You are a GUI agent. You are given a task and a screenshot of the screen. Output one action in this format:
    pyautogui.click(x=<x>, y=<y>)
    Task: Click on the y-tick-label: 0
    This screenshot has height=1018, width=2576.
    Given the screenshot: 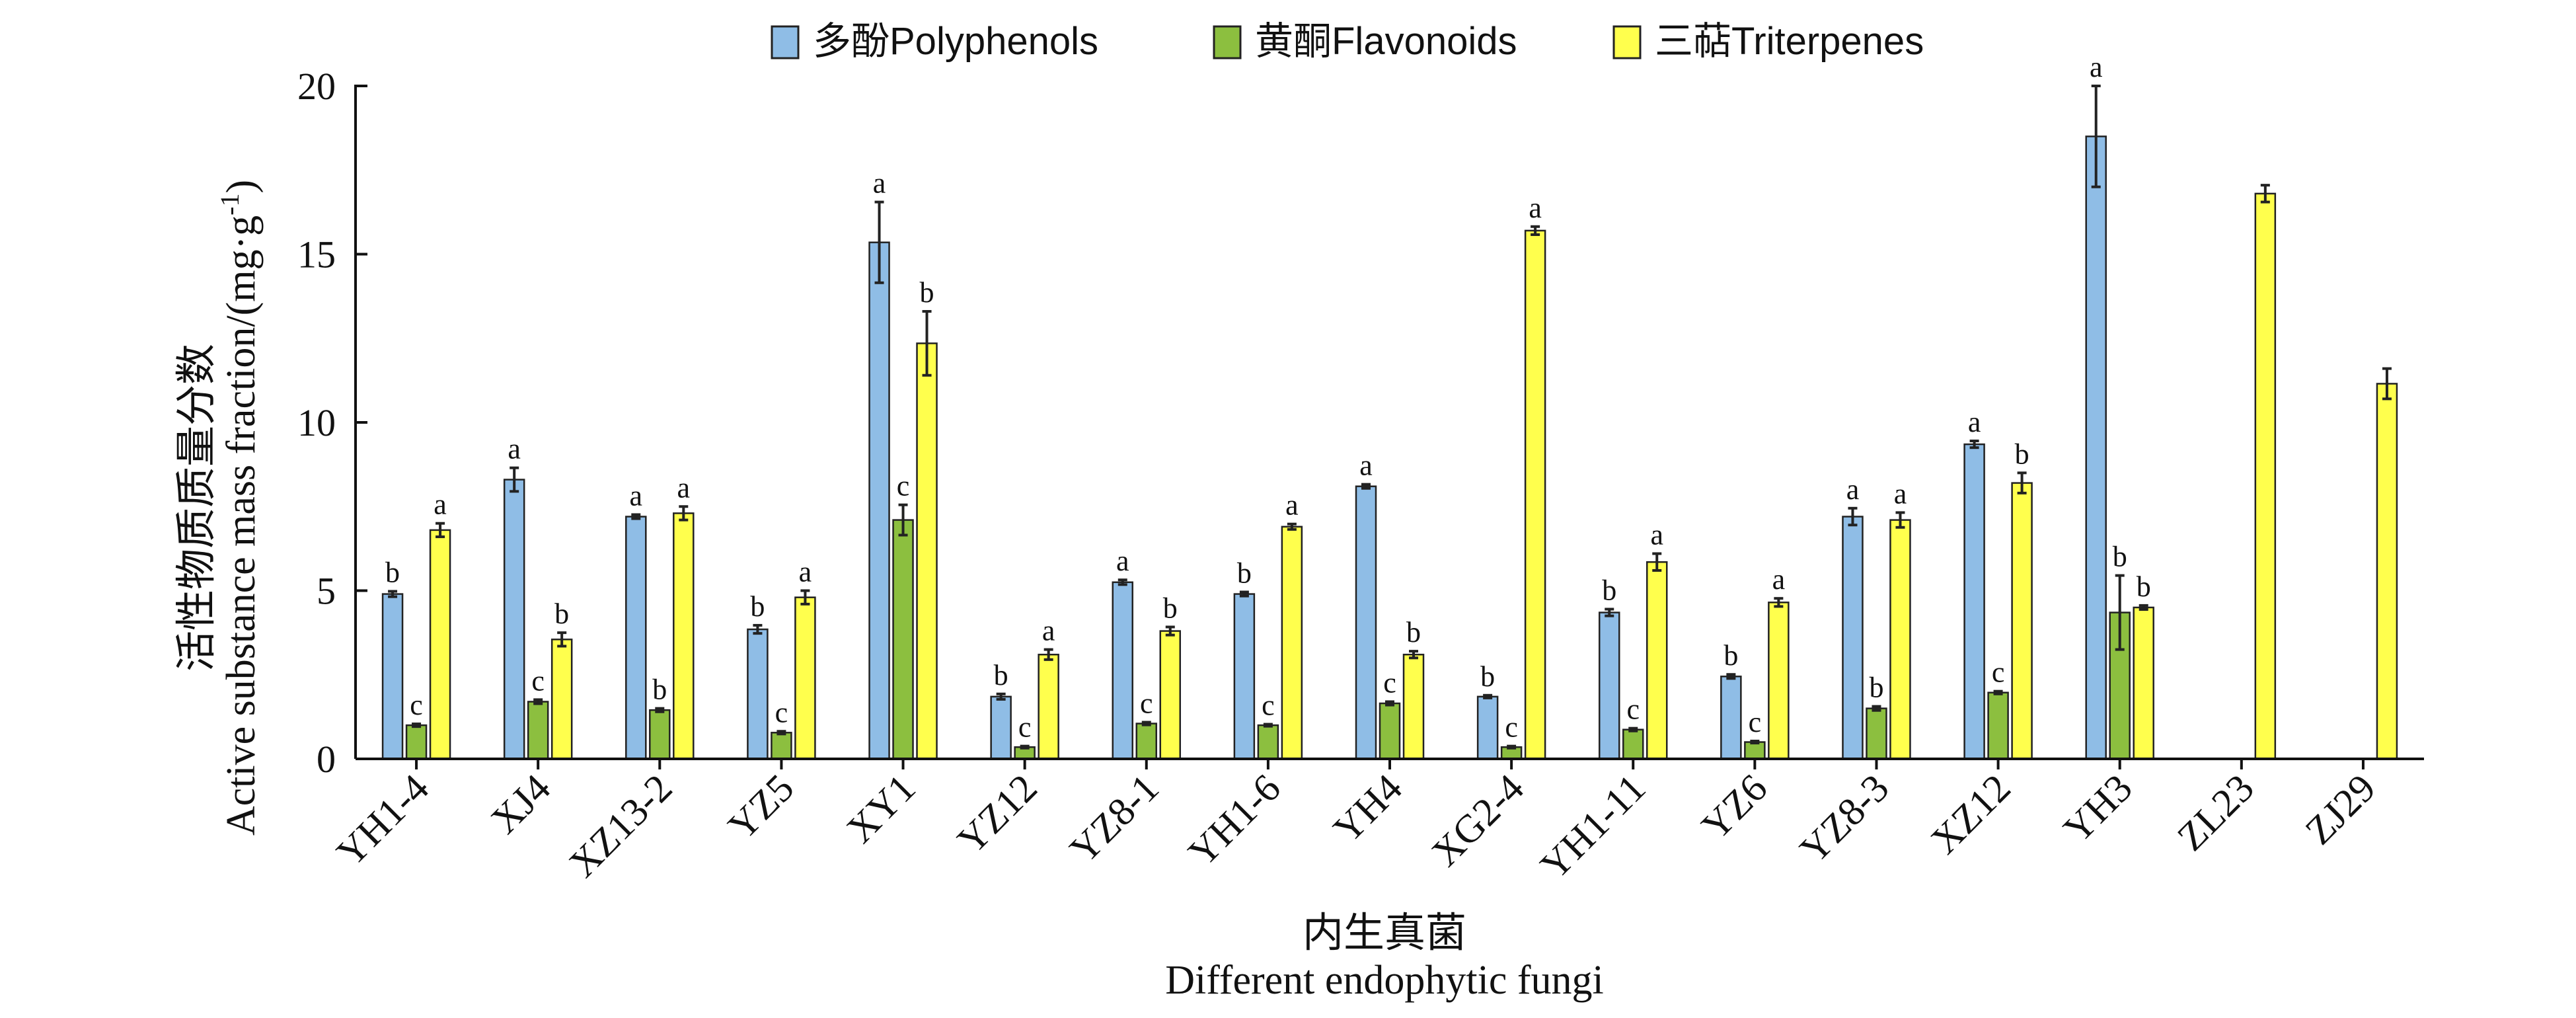 What is the action you would take?
    pyautogui.click(x=327, y=759)
    